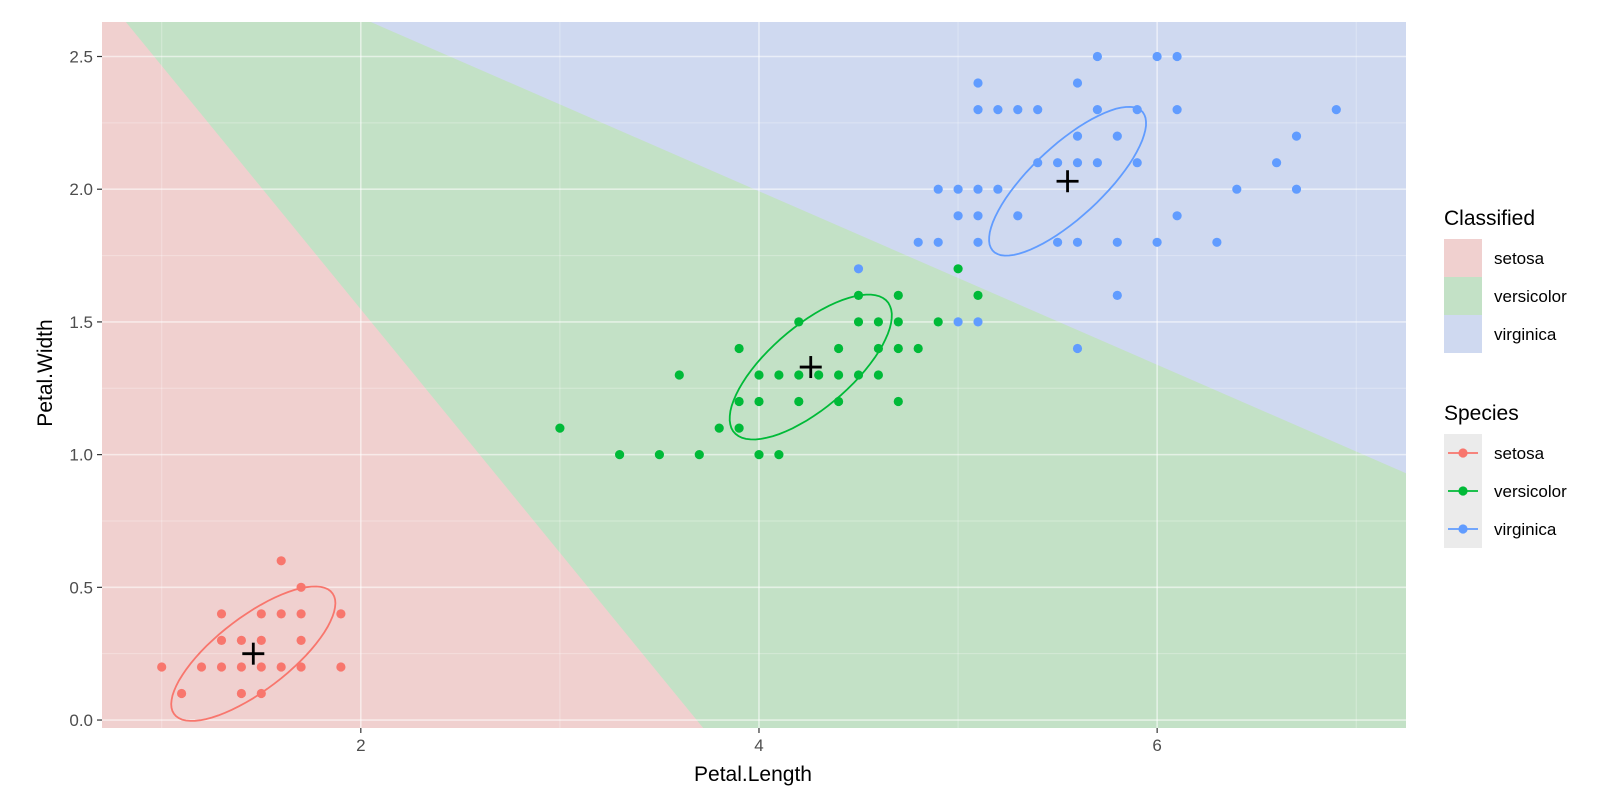 This screenshot has height=796, width=1610. Describe the element at coordinates (81, 455) in the screenshot. I see `y-tick-label: 1.0` at that location.